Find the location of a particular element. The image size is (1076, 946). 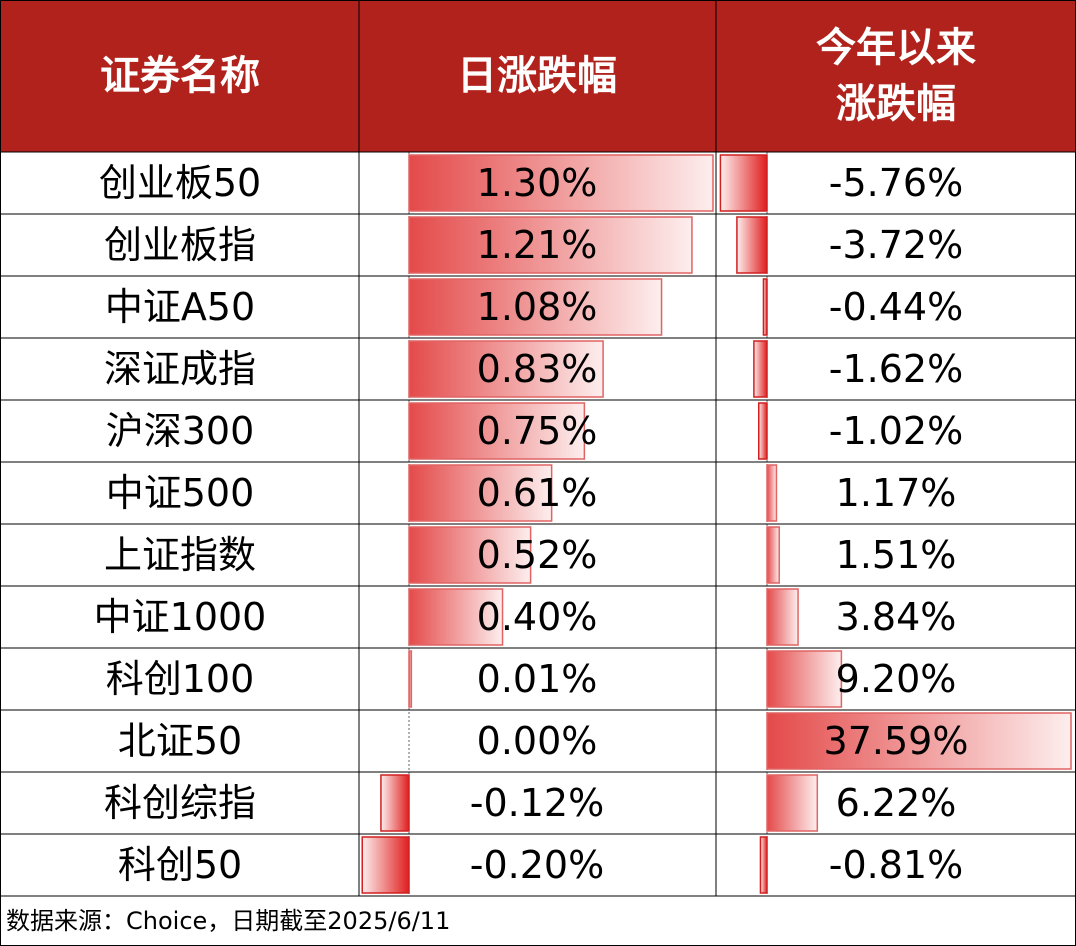

ytd-cell: 9.20% is located at coordinates (896, 679).